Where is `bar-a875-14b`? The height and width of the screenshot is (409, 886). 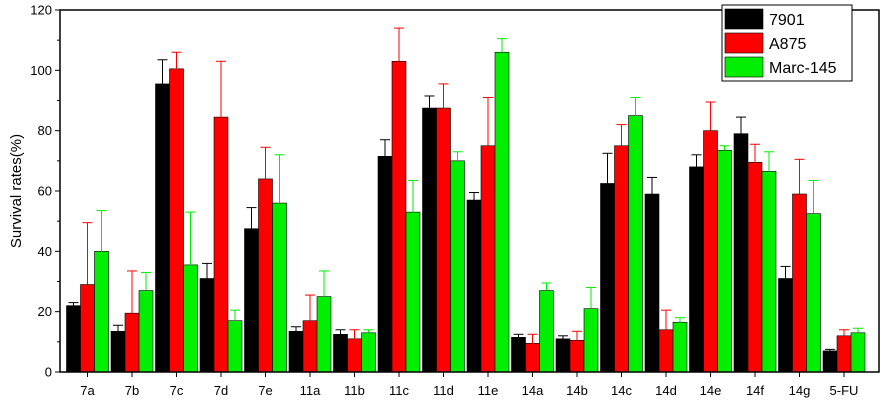
bar-a875-14b is located at coordinates (577, 356).